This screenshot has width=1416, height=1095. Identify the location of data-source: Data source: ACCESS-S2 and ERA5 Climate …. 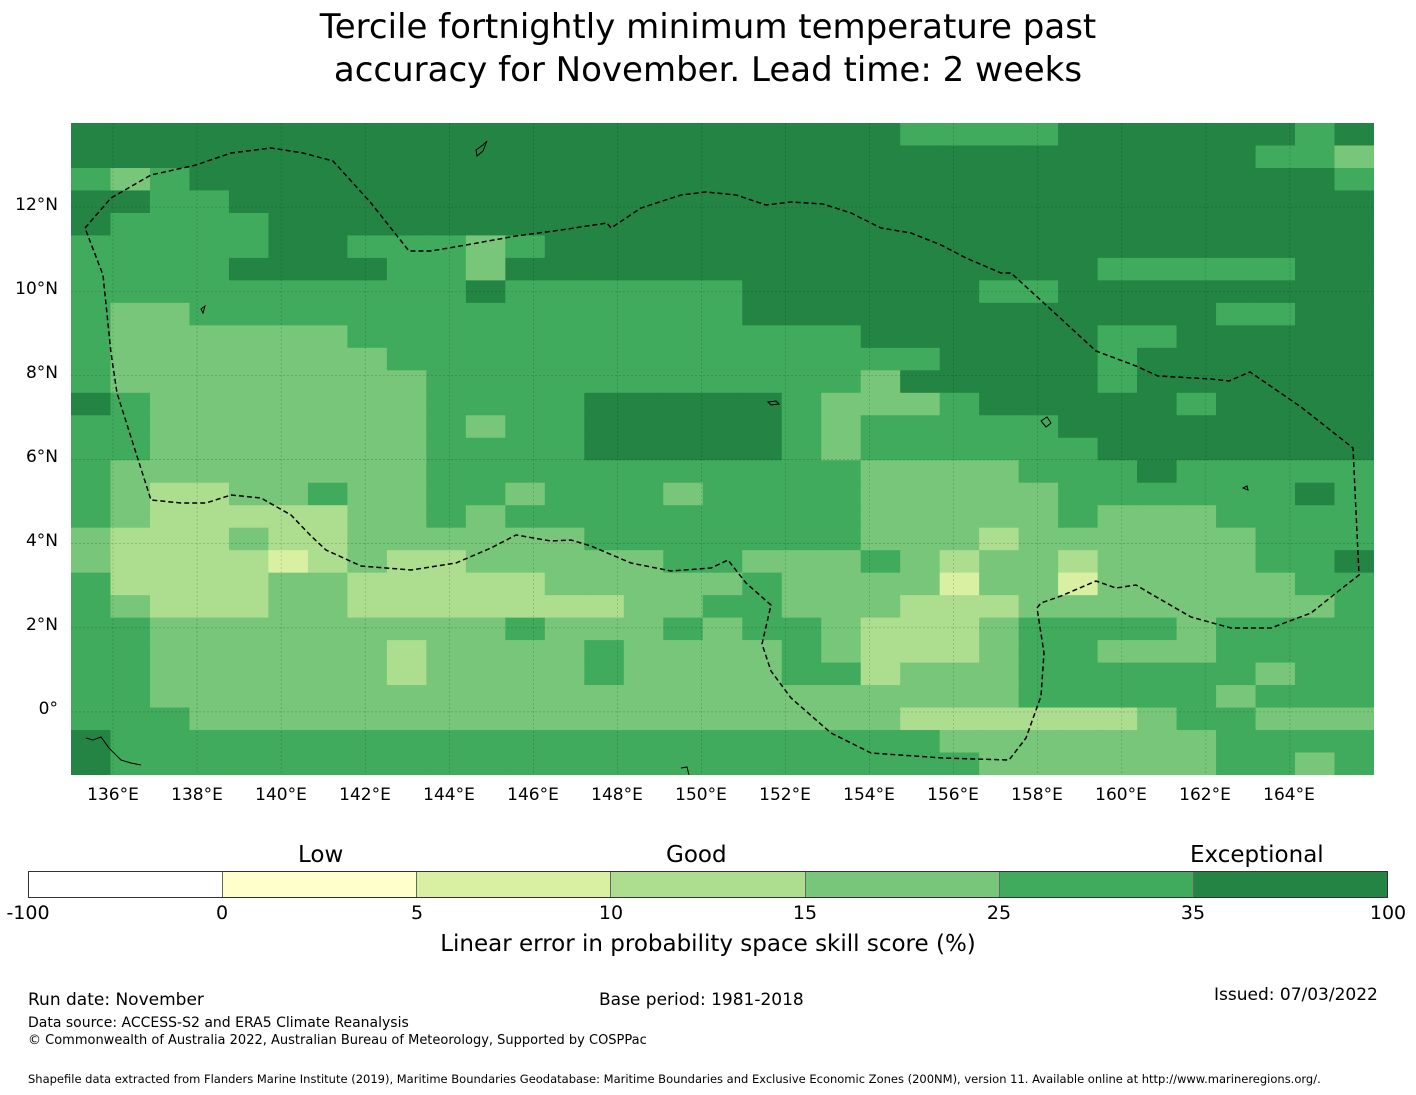
(218, 1023).